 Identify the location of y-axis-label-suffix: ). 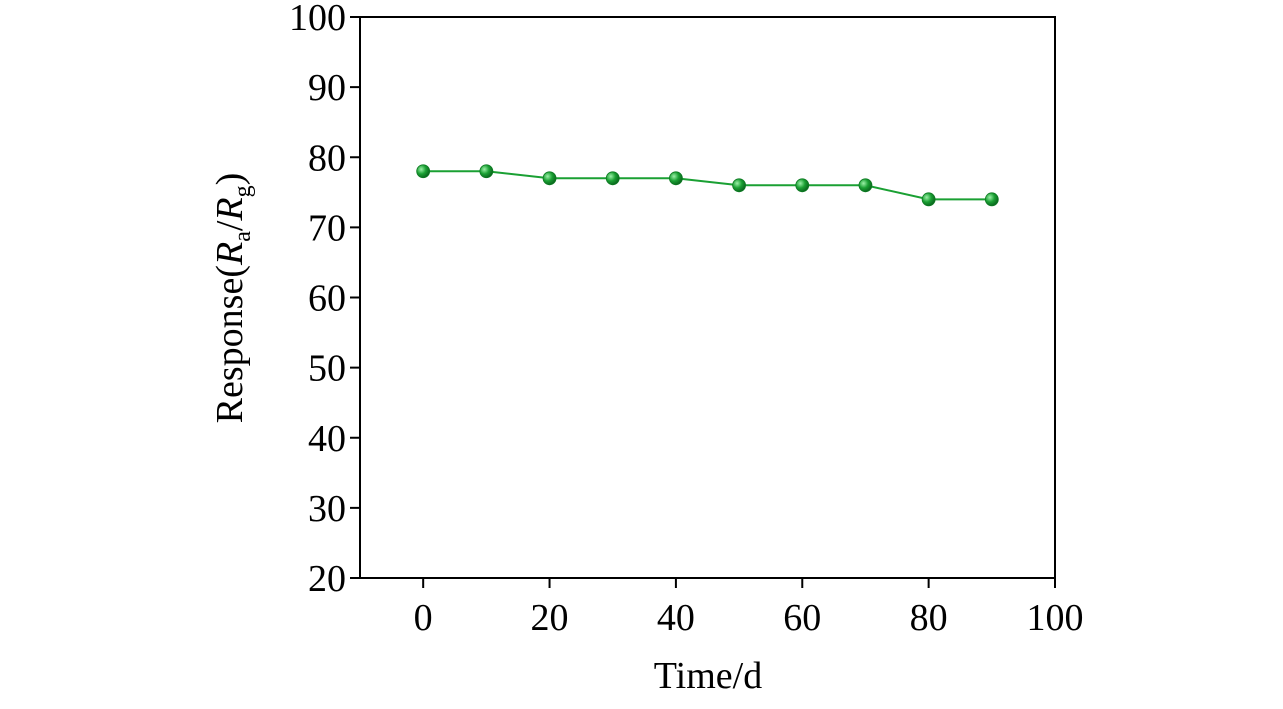
(230, 179).